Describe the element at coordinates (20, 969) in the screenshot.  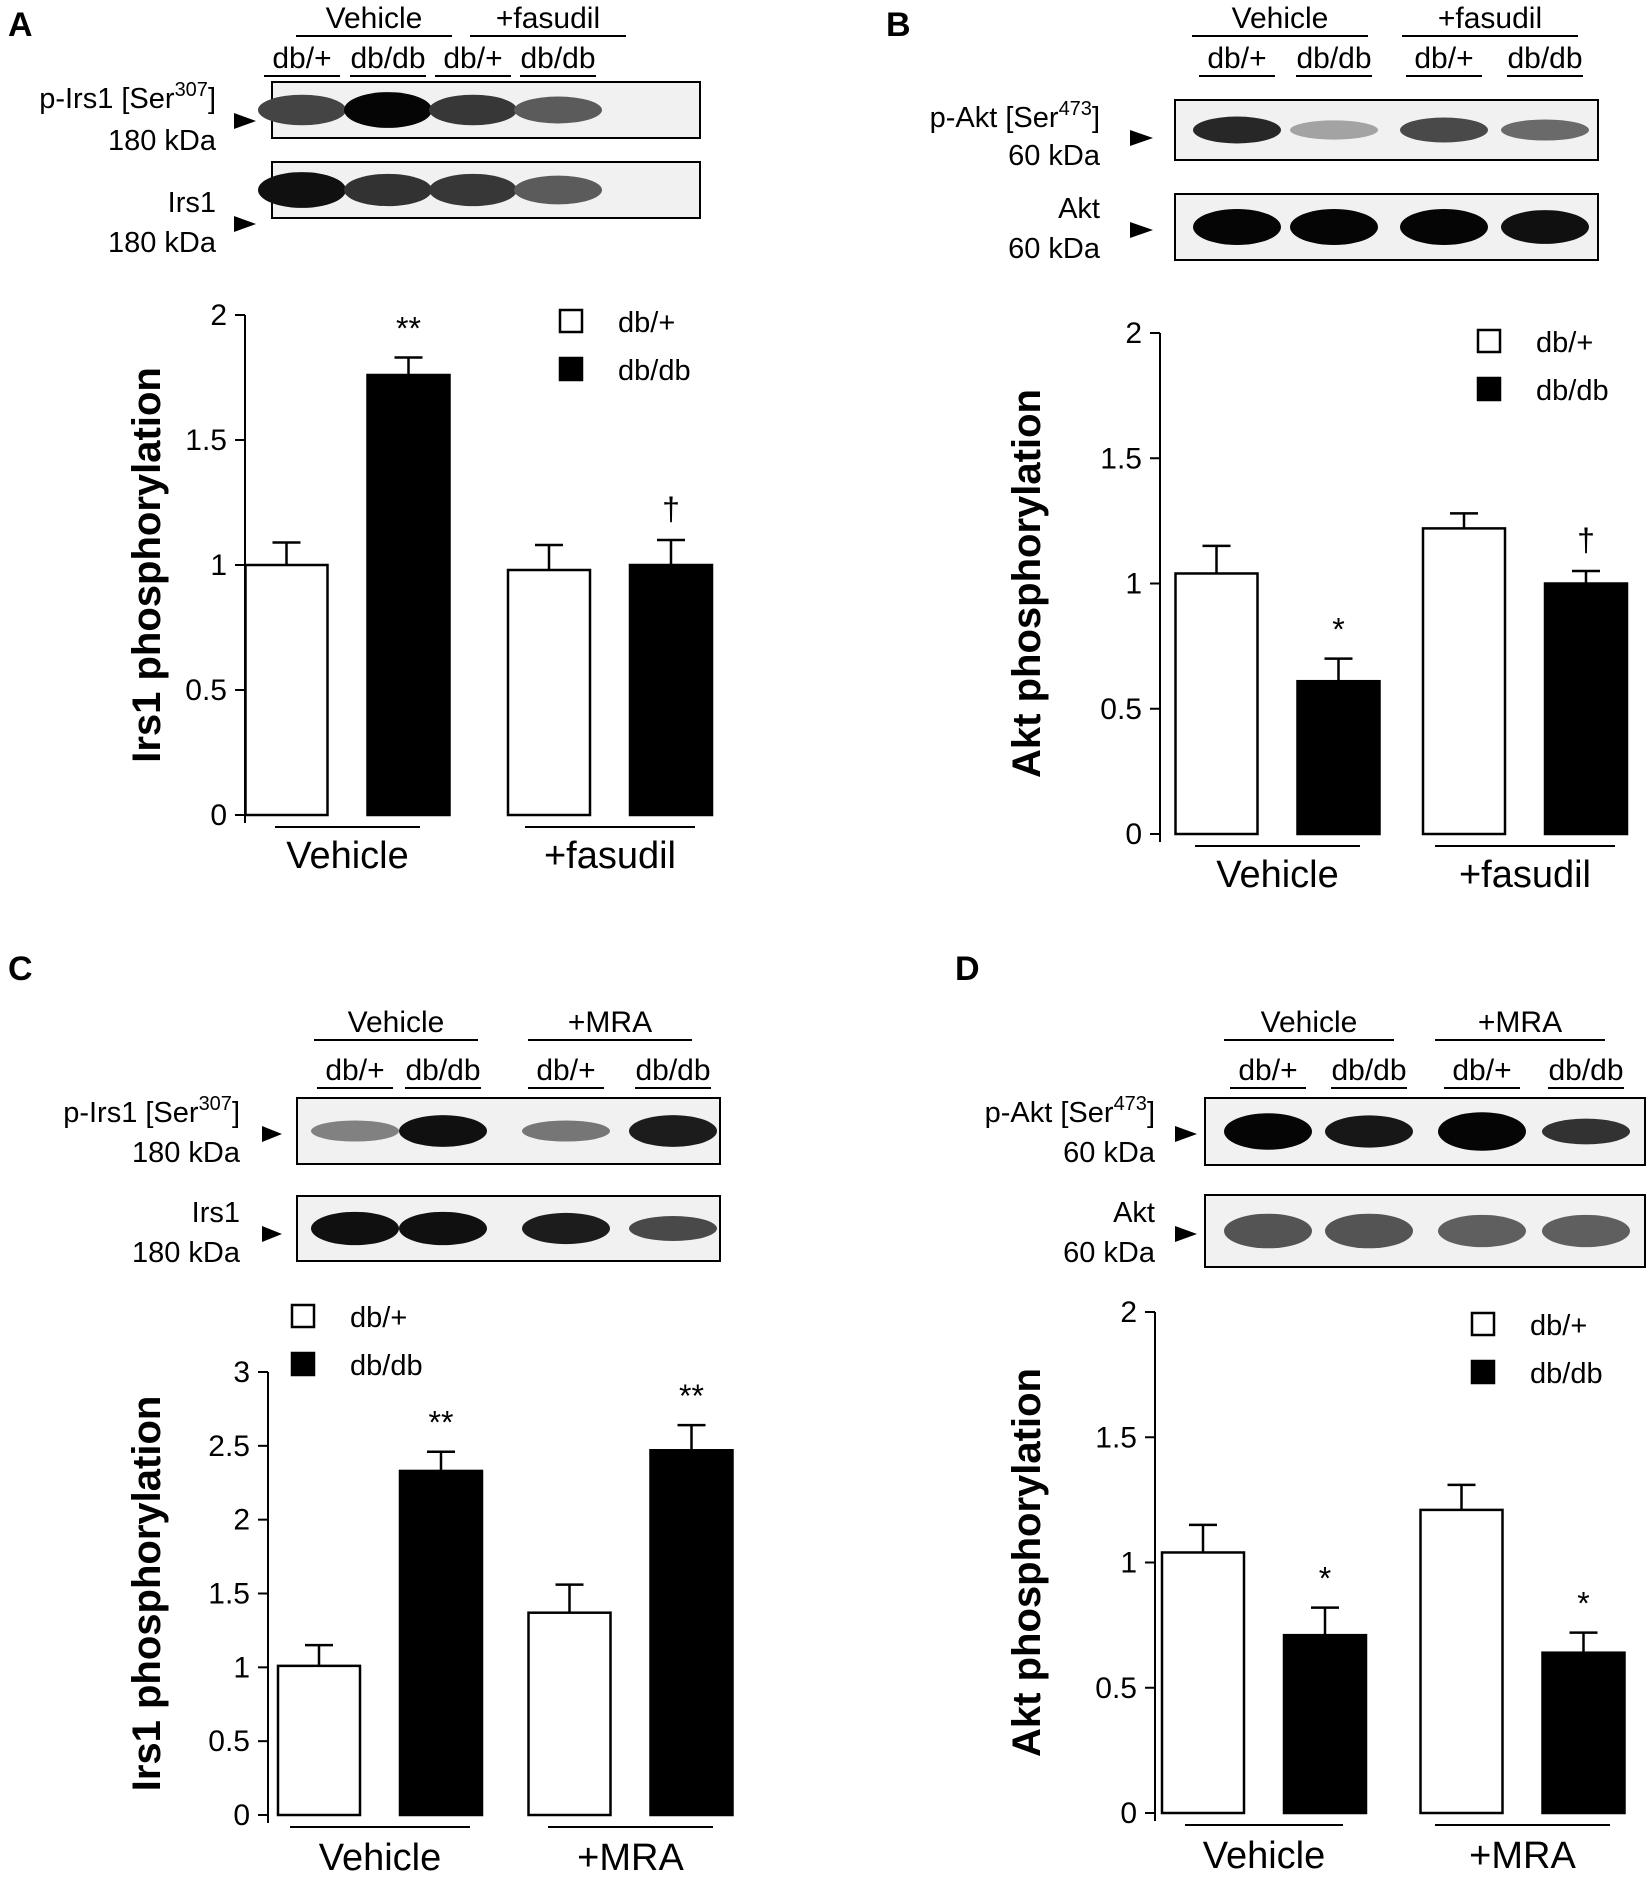
I see `panel-letter: C` at that location.